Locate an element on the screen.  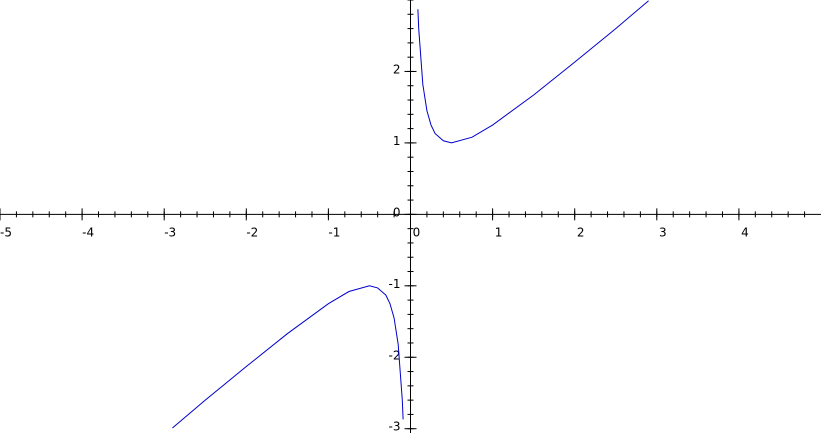
x-tick-label: 3 is located at coordinates (663, 232).